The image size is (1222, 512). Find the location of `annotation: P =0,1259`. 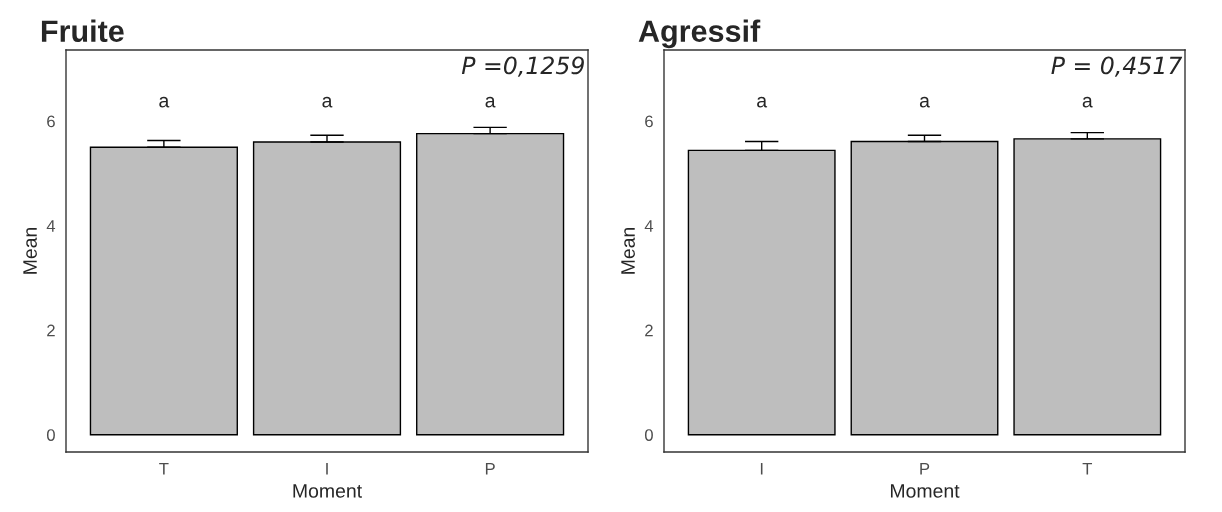

annotation: P =0,1259 is located at coordinates (522, 66).